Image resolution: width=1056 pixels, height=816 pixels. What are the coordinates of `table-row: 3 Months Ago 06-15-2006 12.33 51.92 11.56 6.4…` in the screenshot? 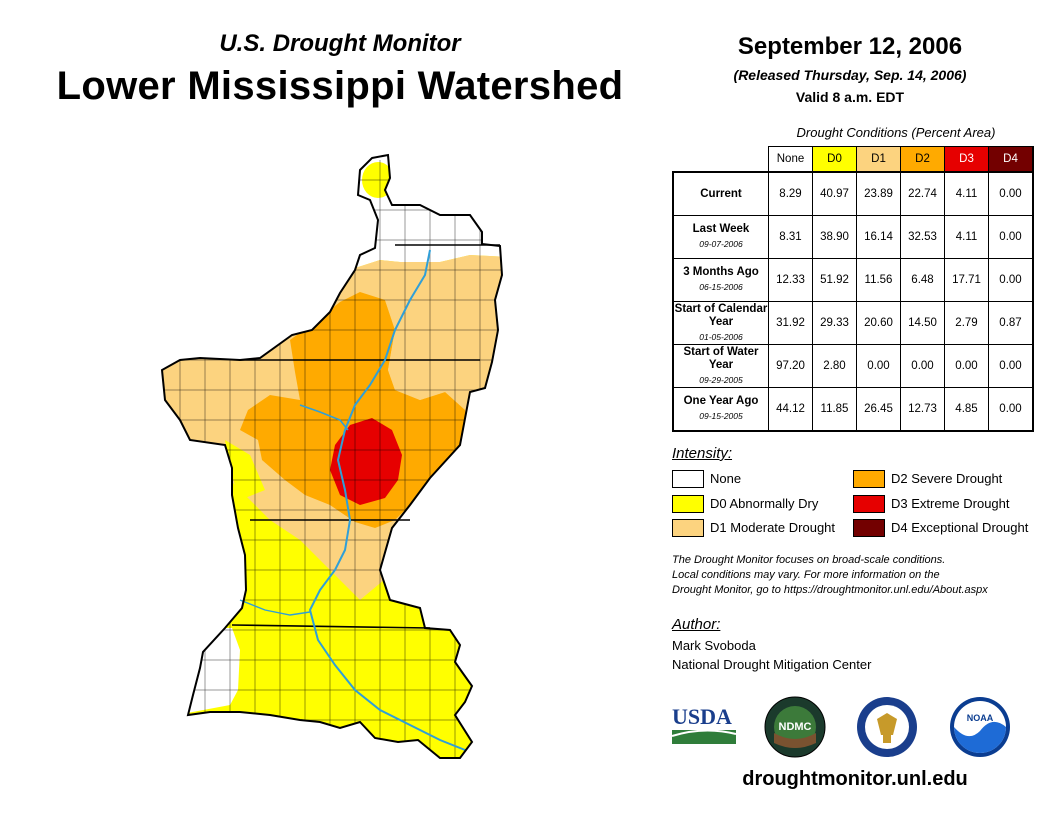 It's located at (853, 280).